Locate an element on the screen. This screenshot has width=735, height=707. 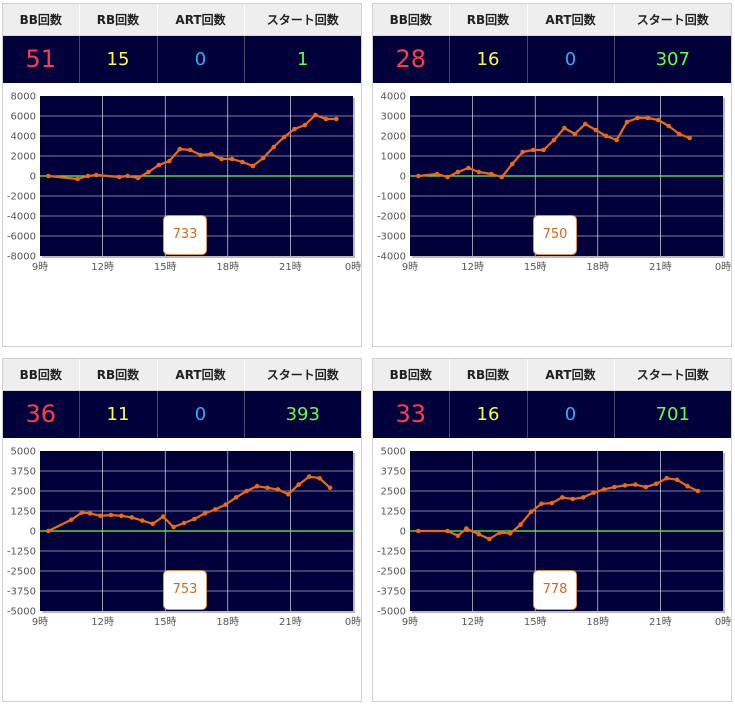
y-tick-label: -1250 is located at coordinates (21, 552).